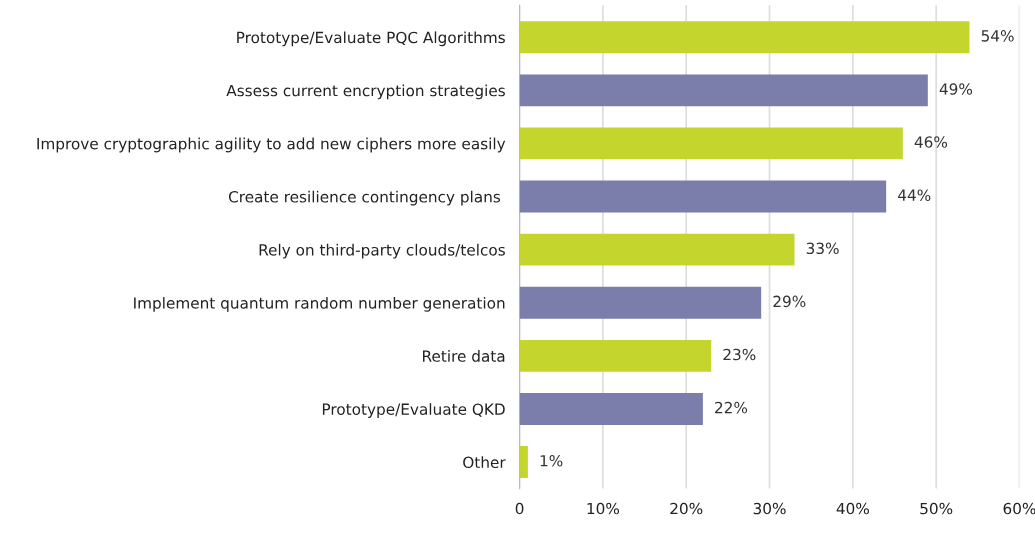 The width and height of the screenshot is (1035, 534). Describe the element at coordinates (1019, 508) in the screenshot. I see `x-tick-label: 60%` at that location.